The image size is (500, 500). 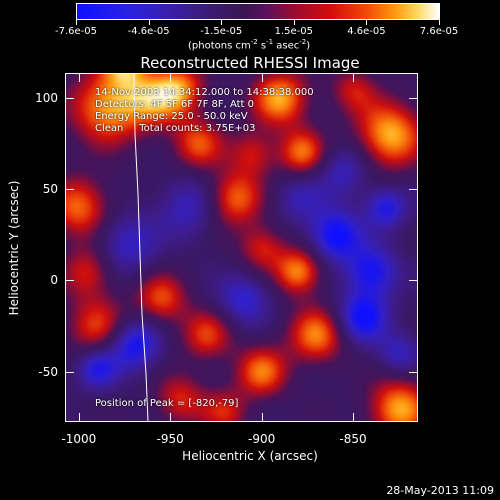 What do you see at coordinates (250, 456) in the screenshot?
I see `x-axis-label: Heliocentric X (arcsec)` at bounding box center [250, 456].